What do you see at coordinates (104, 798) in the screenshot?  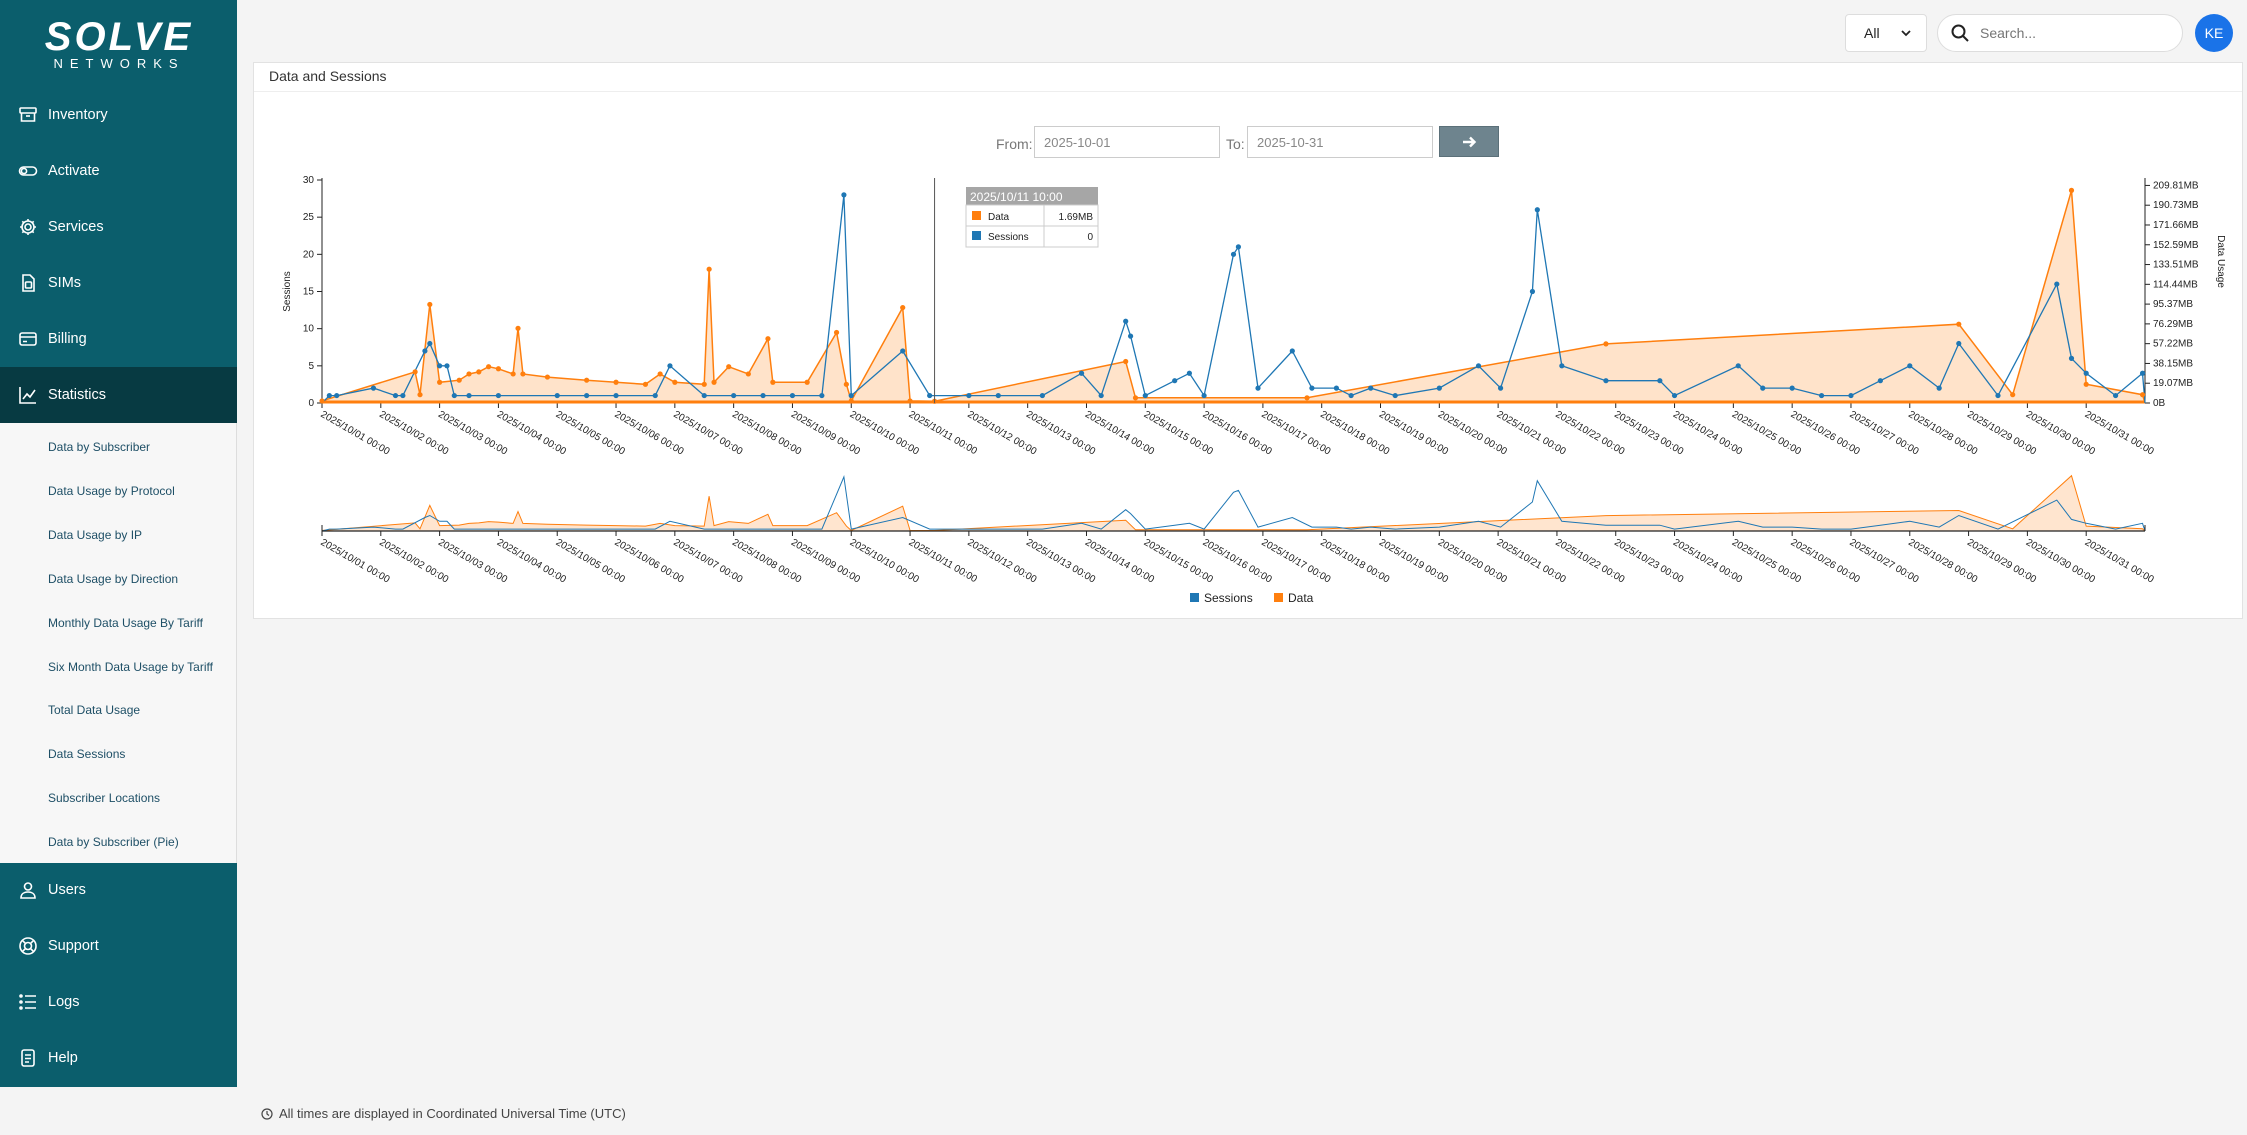 I see `submenu-item: Subscriber Locations` at bounding box center [104, 798].